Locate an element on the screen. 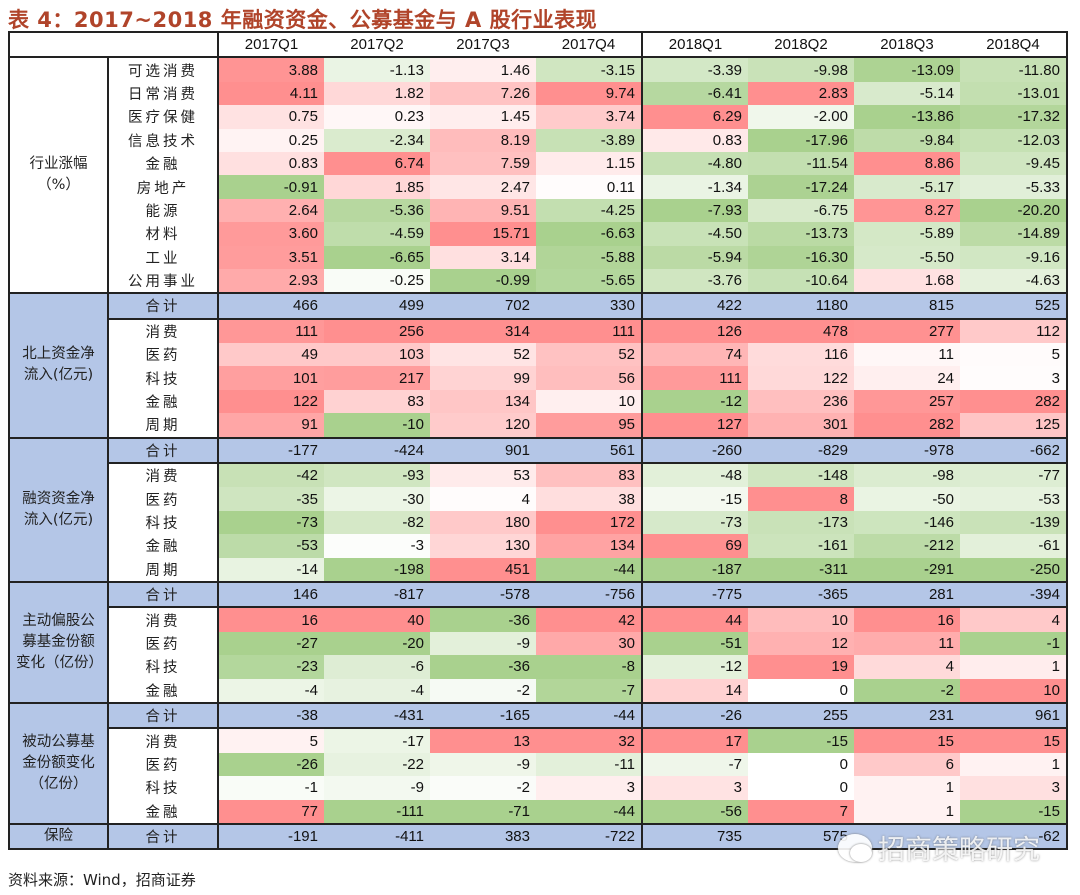 The height and width of the screenshot is (895, 1080). value-cell: -3 is located at coordinates (377, 546).